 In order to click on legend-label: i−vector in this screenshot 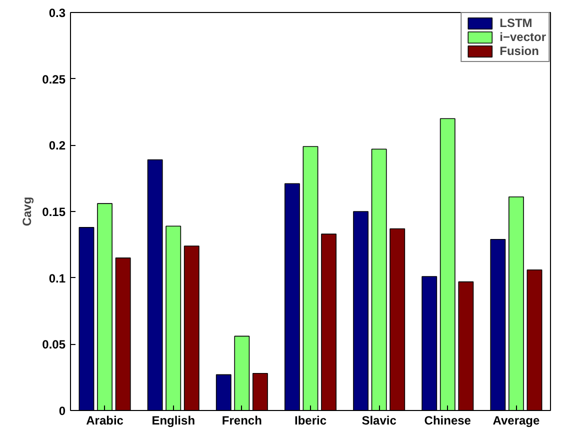, I will do `click(523, 37)`.